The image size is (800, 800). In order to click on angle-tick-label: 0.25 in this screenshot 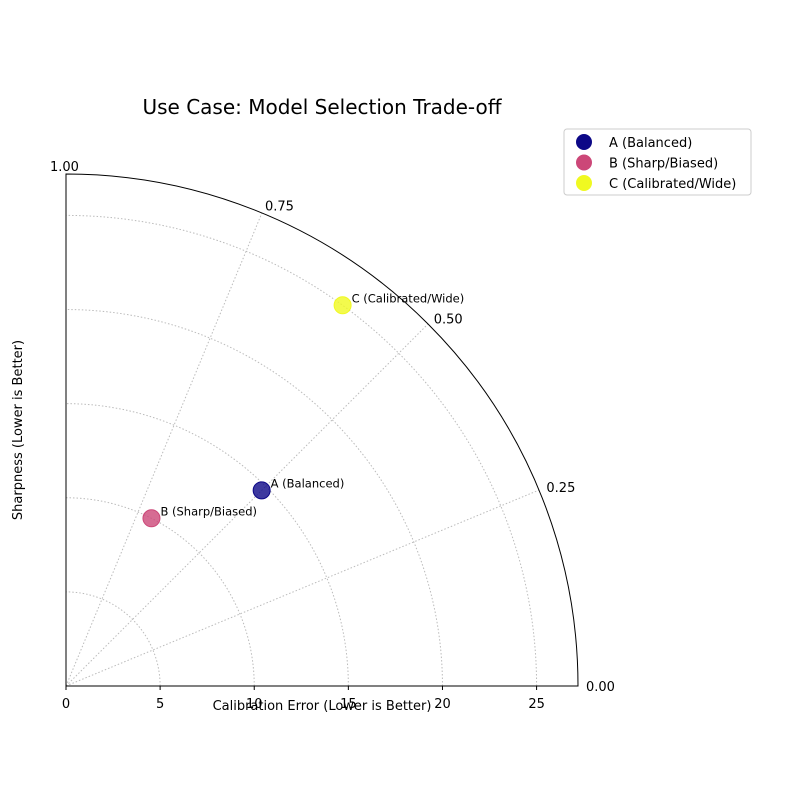, I will do `click(560, 488)`.